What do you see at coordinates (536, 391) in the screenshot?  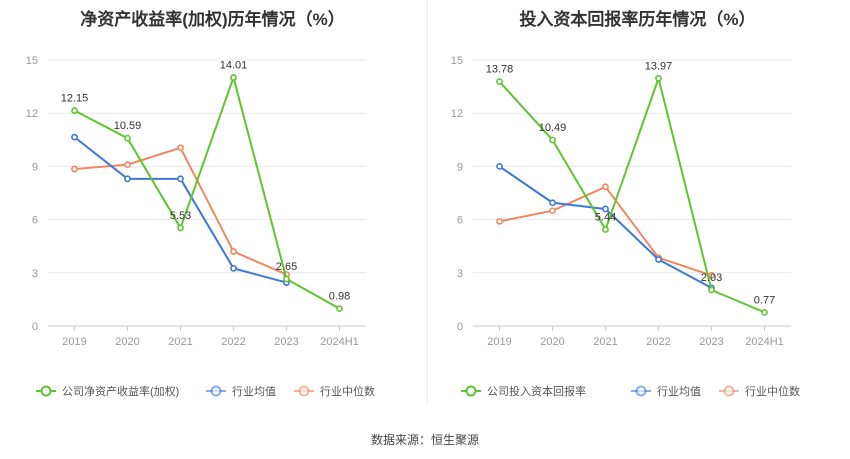 I see `legend-label: 公司投入资本回报率` at bounding box center [536, 391].